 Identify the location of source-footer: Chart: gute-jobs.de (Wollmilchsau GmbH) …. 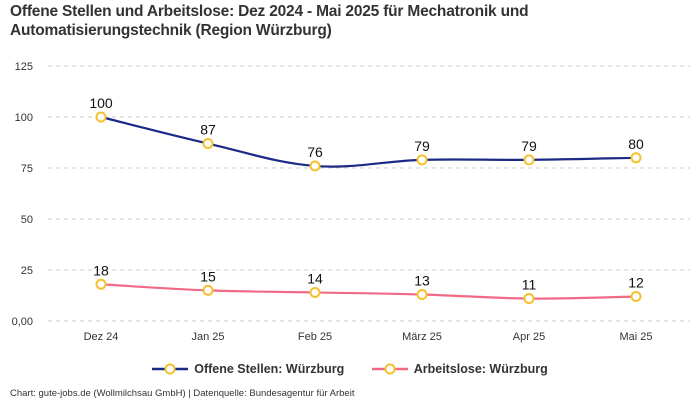
(182, 393).